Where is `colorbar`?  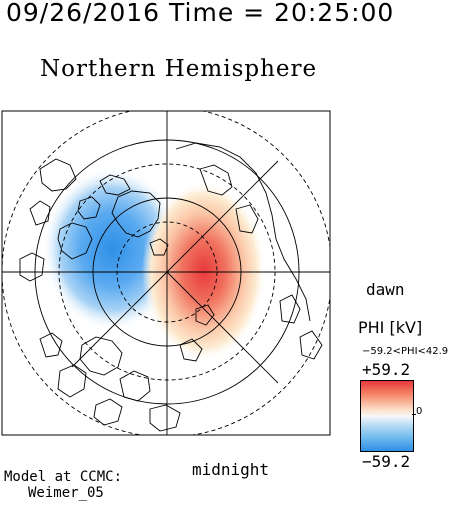 colorbar is located at coordinates (387, 416).